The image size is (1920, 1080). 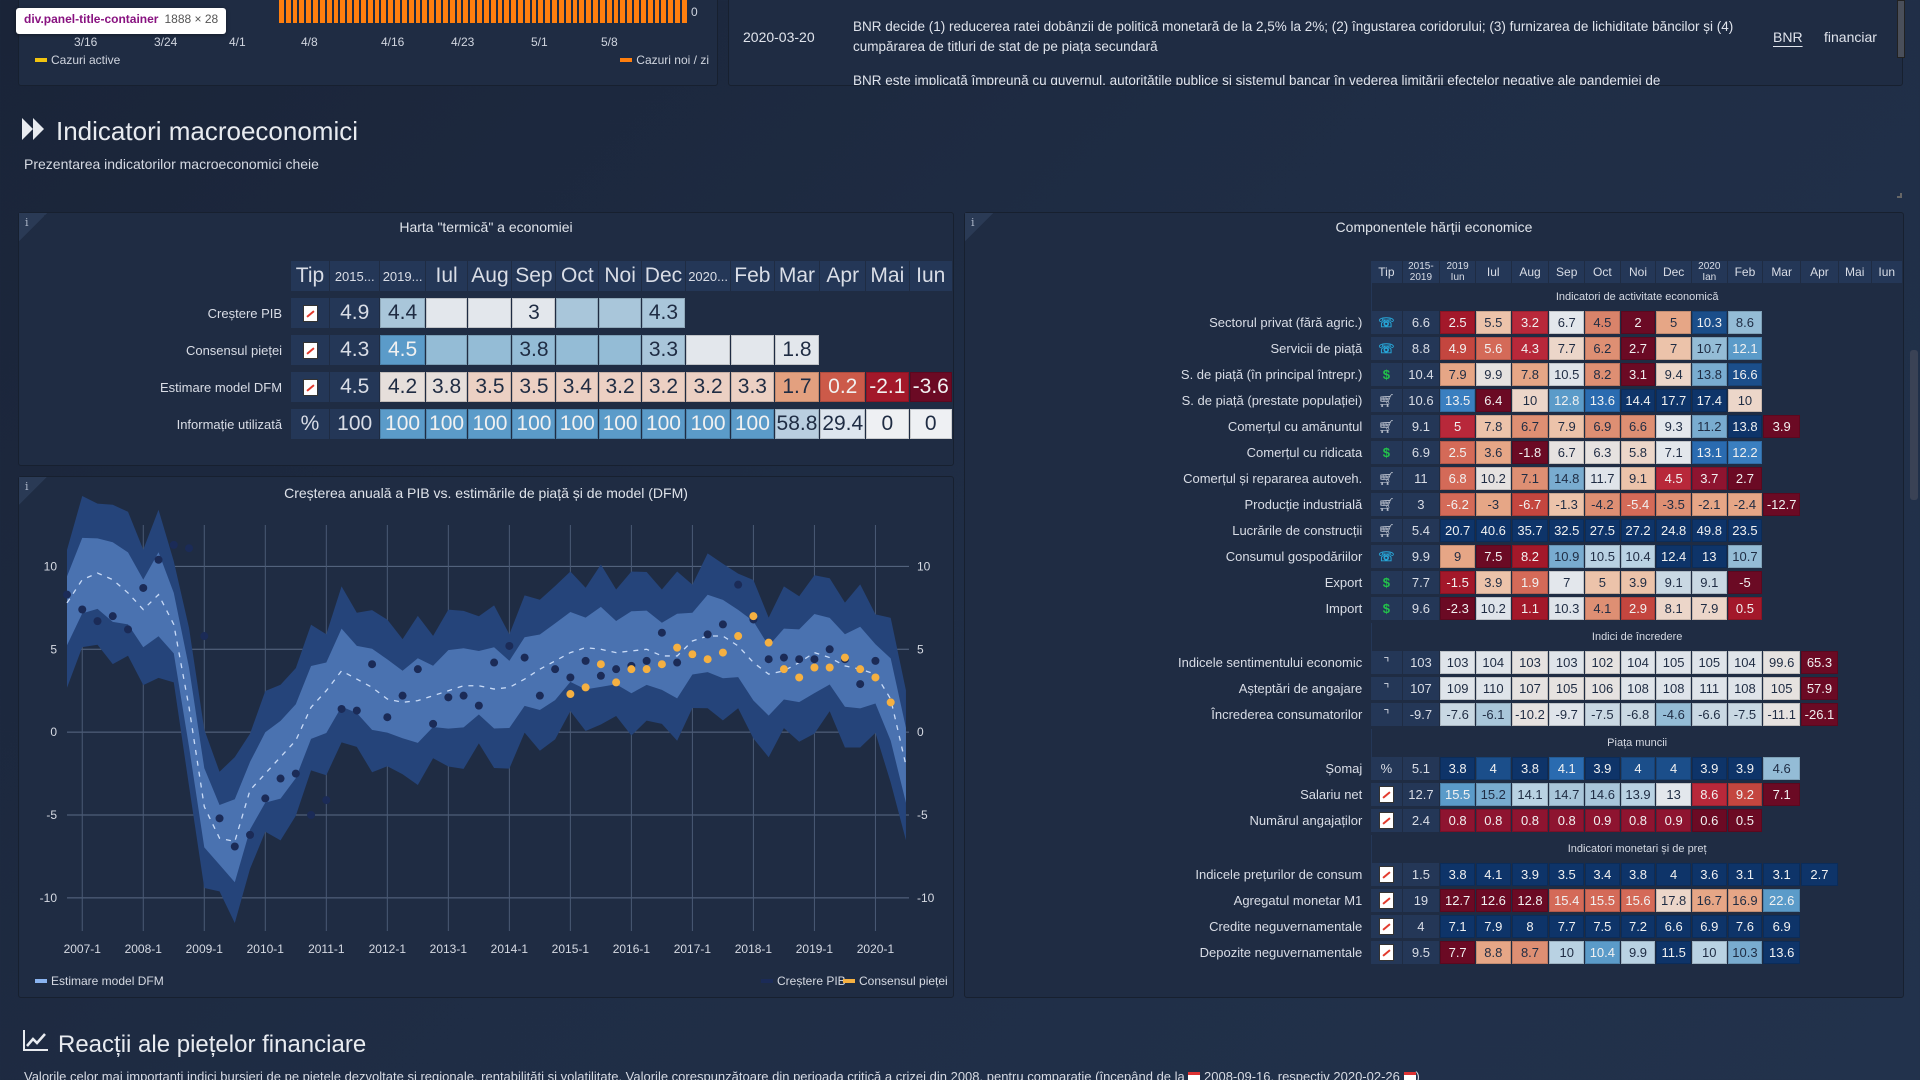 What do you see at coordinates (1457, 400) in the screenshot?
I see `heat-cell: 13.5` at bounding box center [1457, 400].